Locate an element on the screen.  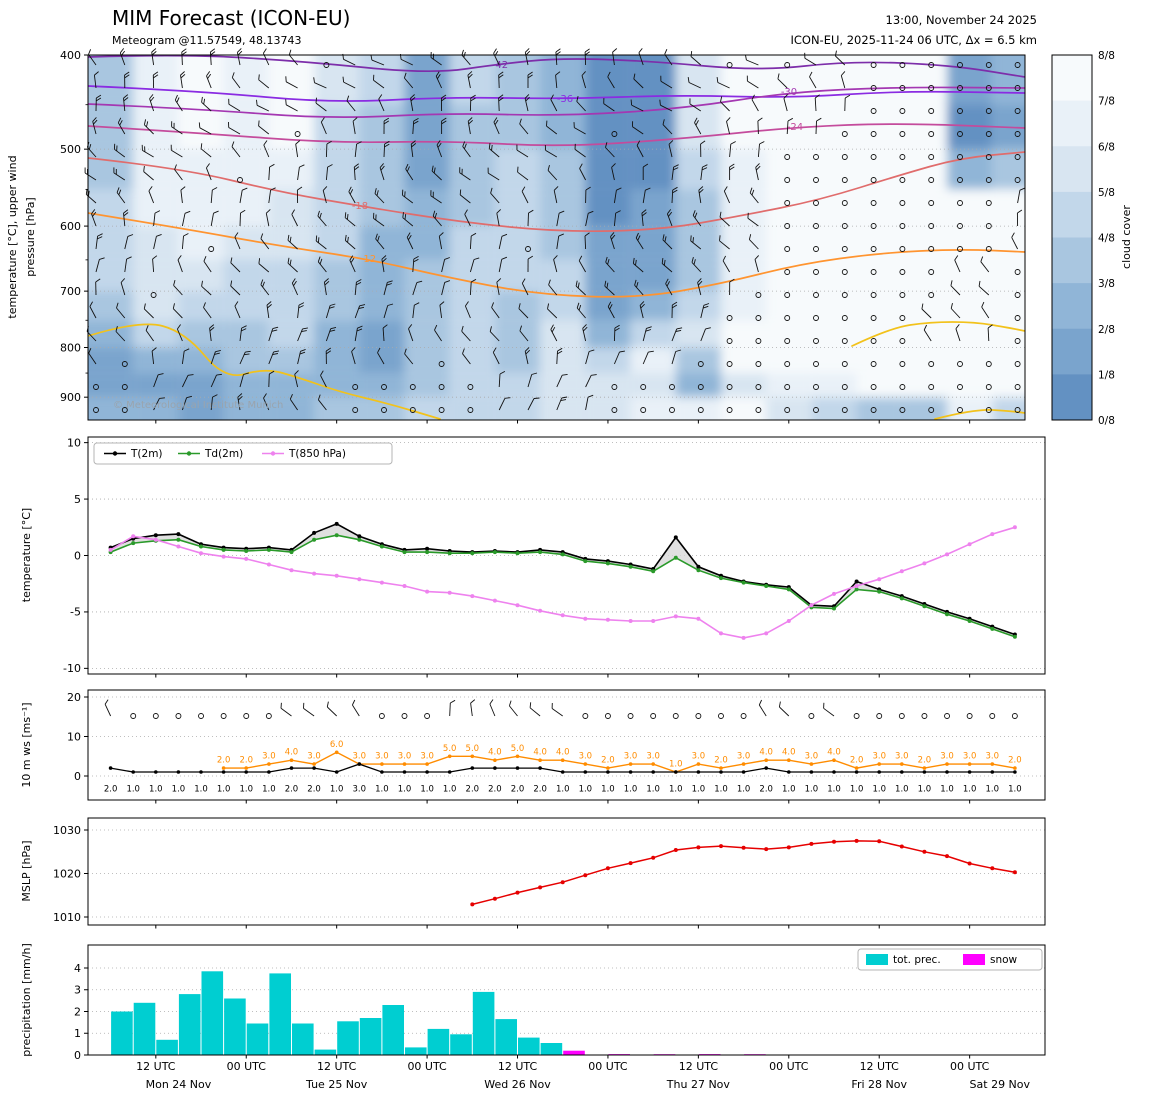
legend-item-label: T(2m) is located at coordinates (146, 454).